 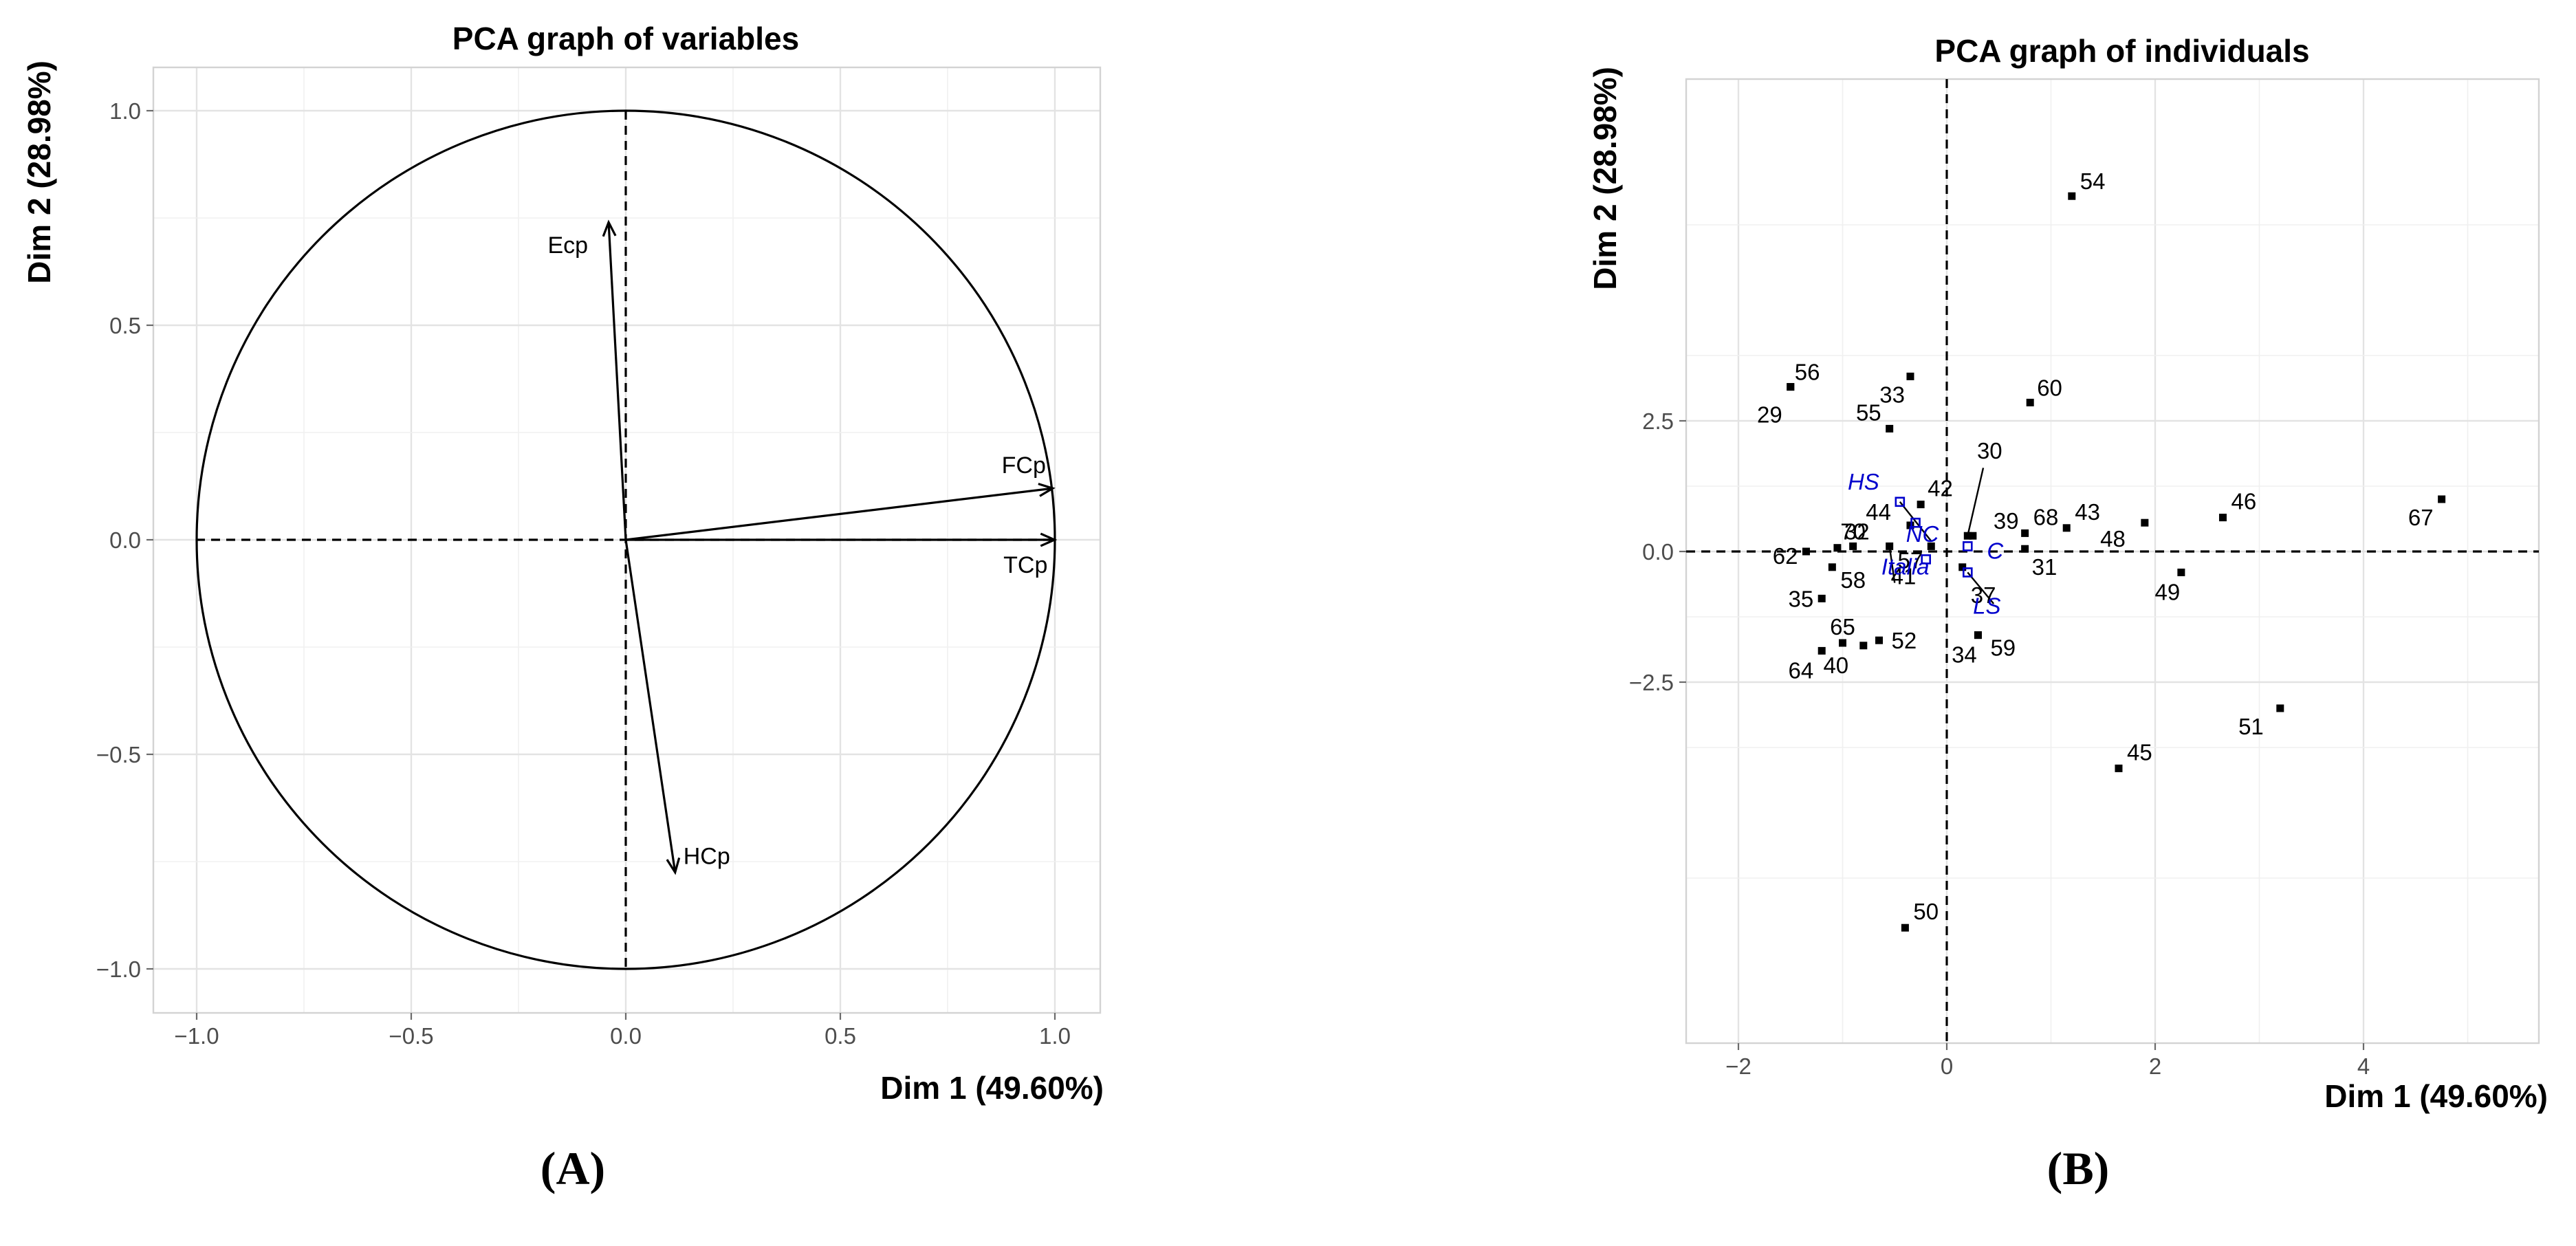 What do you see at coordinates (2003, 648) in the screenshot?
I see `point-label-59: 59` at bounding box center [2003, 648].